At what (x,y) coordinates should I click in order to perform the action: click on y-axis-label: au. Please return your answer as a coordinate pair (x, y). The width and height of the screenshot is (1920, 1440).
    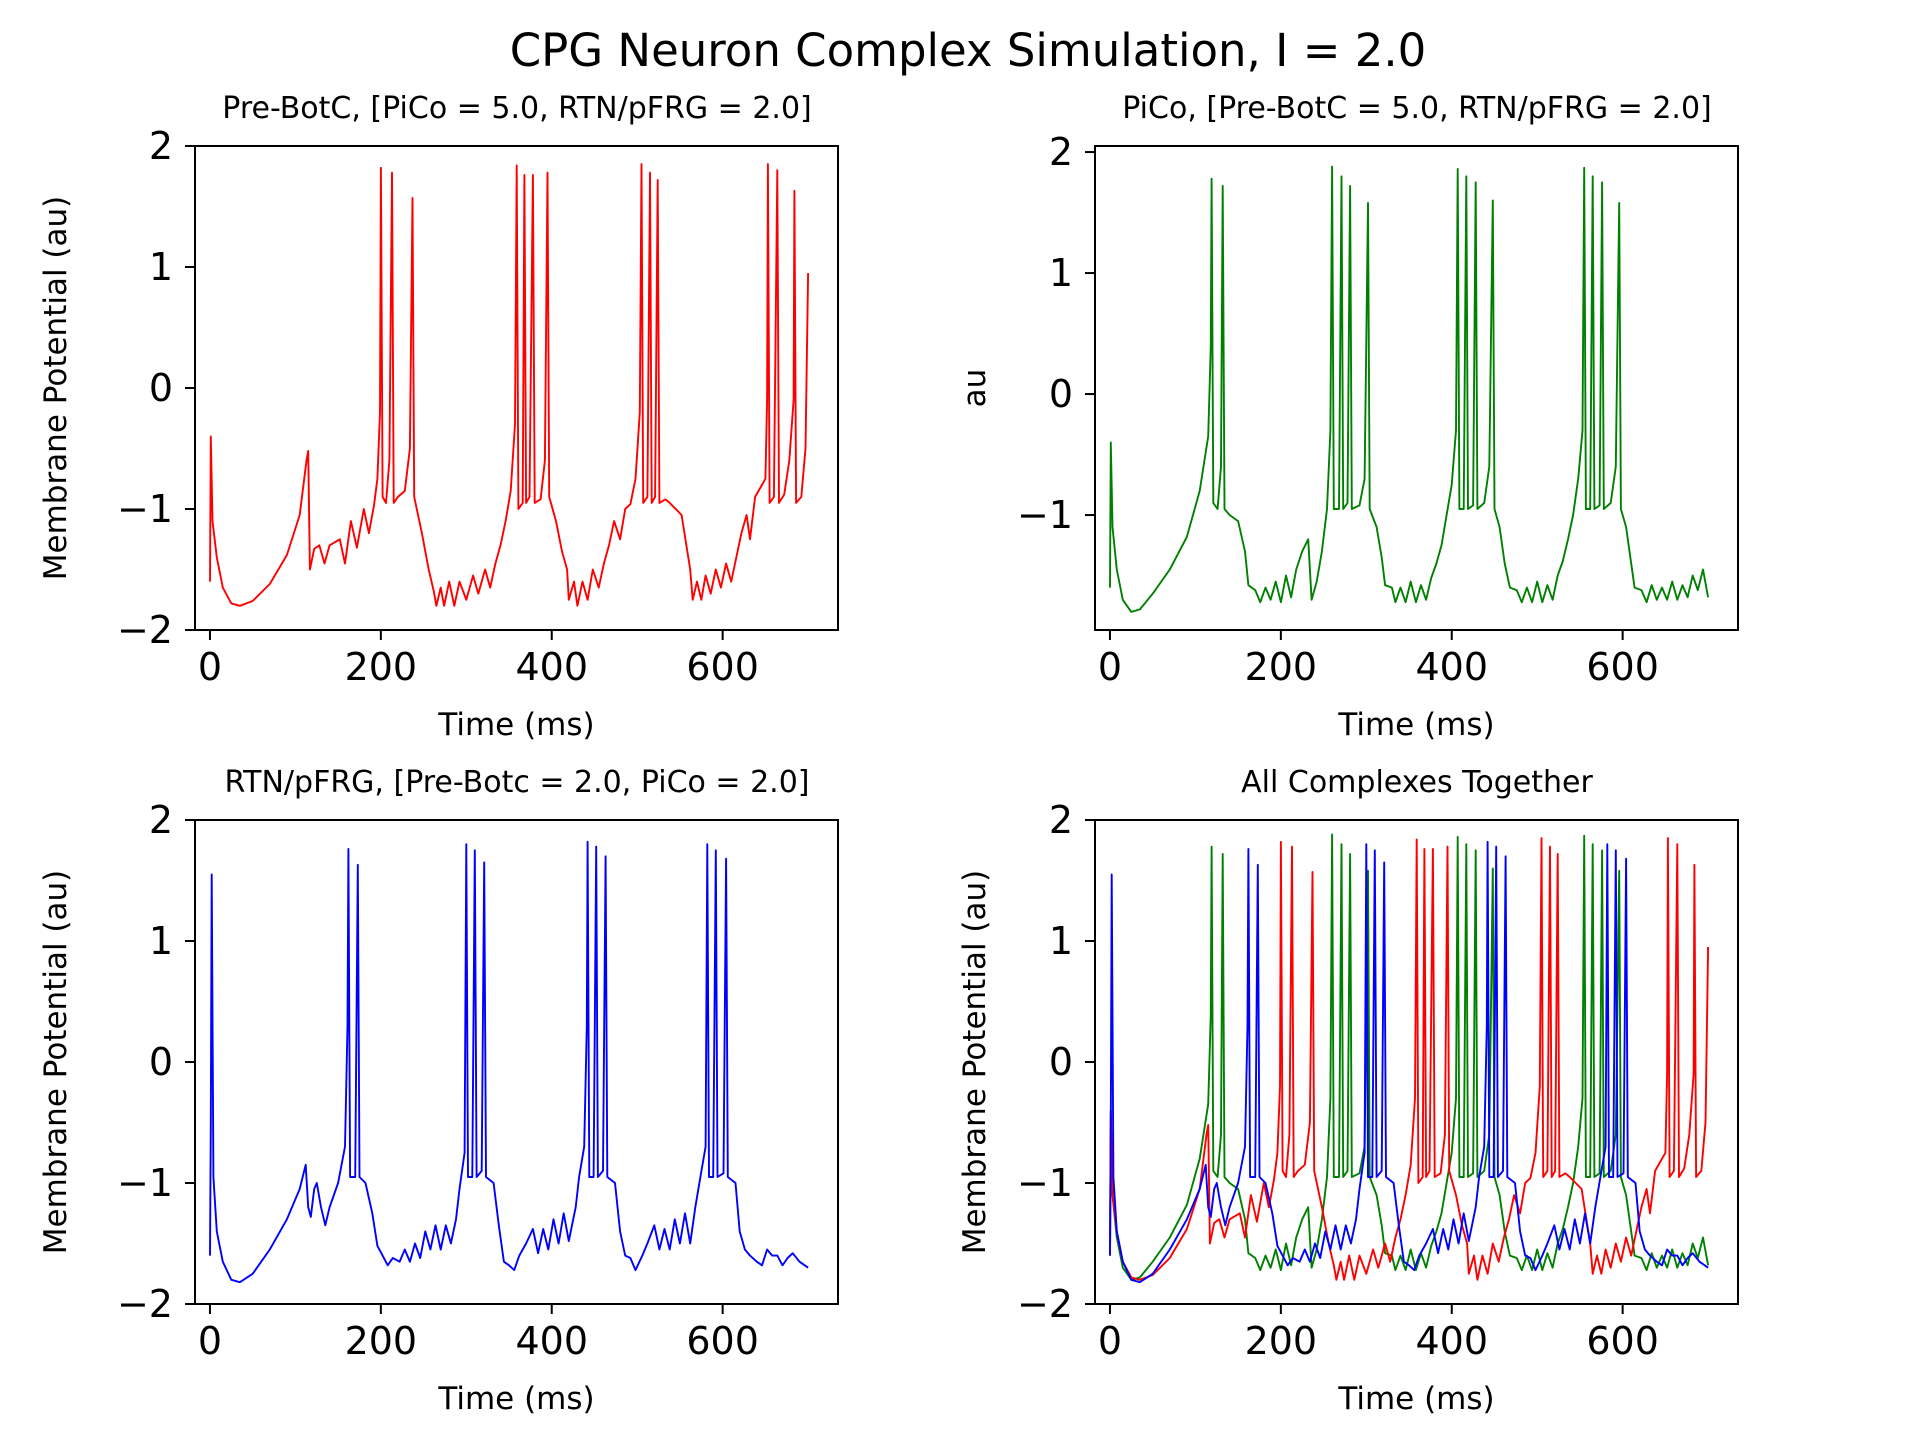
    Looking at the image, I should click on (975, 388).